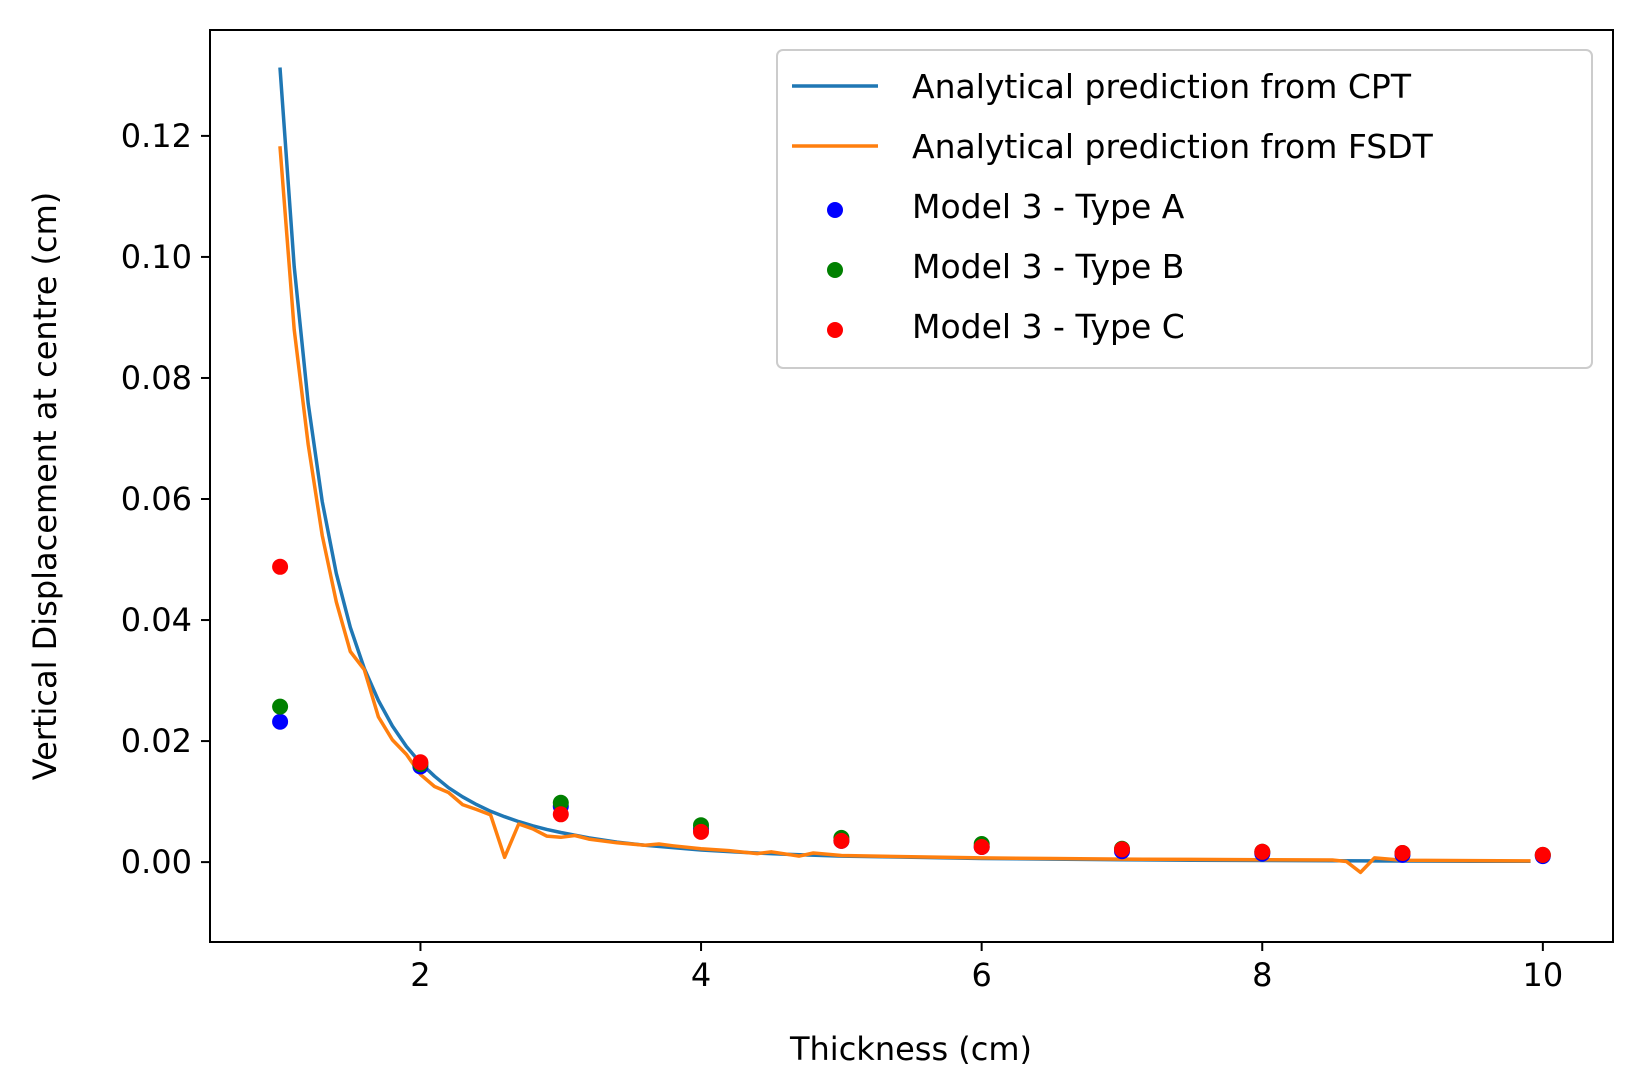 The width and height of the screenshot is (1633, 1091). What do you see at coordinates (1162, 86) in the screenshot?
I see `legend-label: Analytical prediction from CPT` at bounding box center [1162, 86].